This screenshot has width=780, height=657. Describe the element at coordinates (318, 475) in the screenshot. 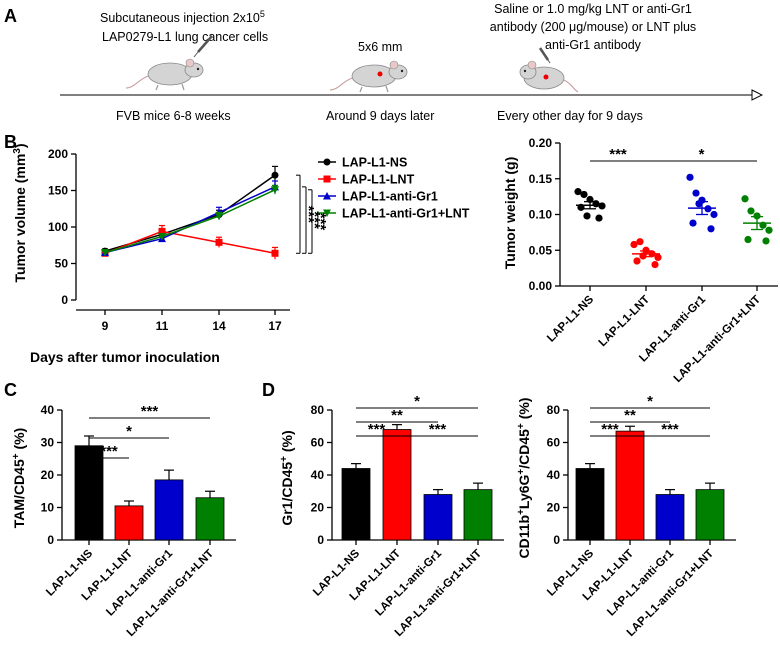

I see `gr1-cd45-y-tick-label: 40` at that location.